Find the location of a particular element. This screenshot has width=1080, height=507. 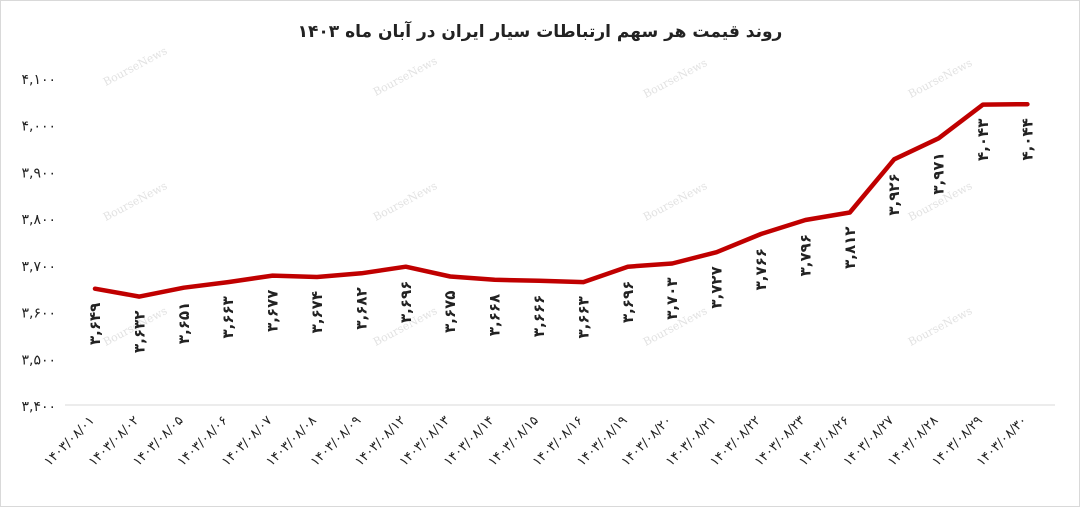

data-label: ۳,۶۷۵ is located at coordinates (450, 312).